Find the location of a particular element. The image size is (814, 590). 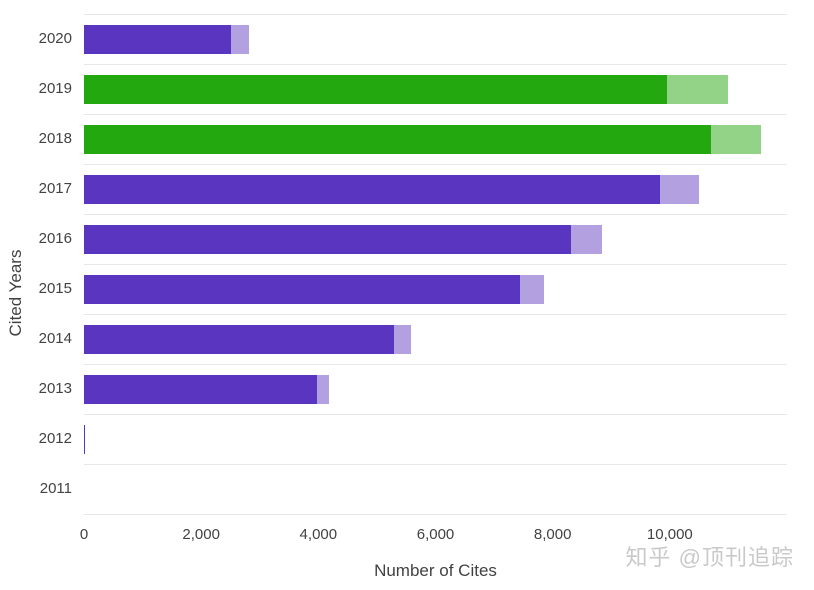

stacked-bar-2020 is located at coordinates (166, 39).